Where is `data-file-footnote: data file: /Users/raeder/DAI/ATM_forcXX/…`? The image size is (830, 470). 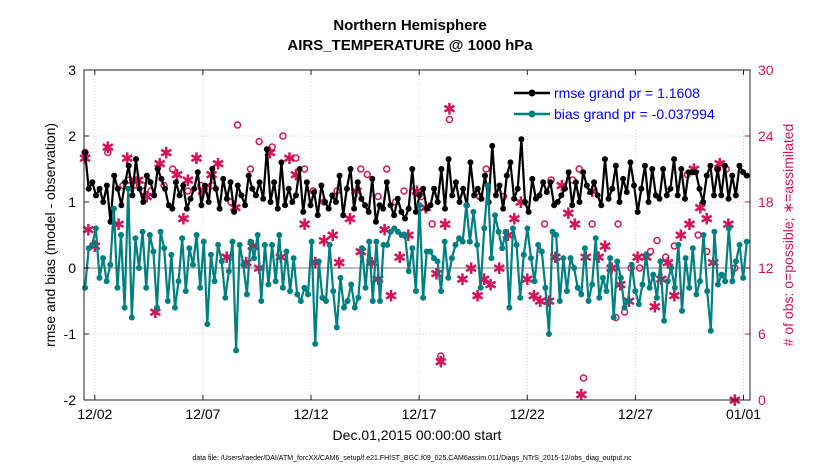
data-file-footnote: data file: /Users/raeder/DAI/ATM_forcXX/… is located at coordinates (412, 458).